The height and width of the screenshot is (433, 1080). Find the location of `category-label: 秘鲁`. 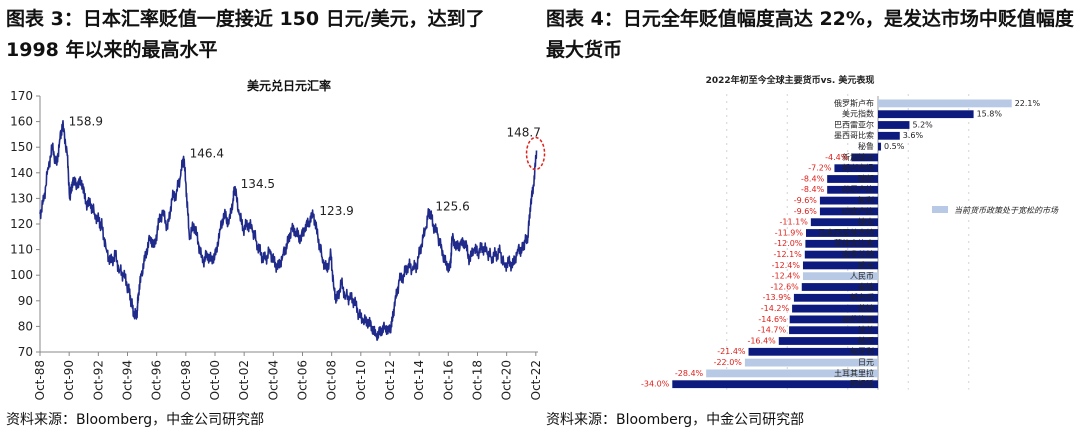

category-label: 秘鲁 is located at coordinates (866, 146).